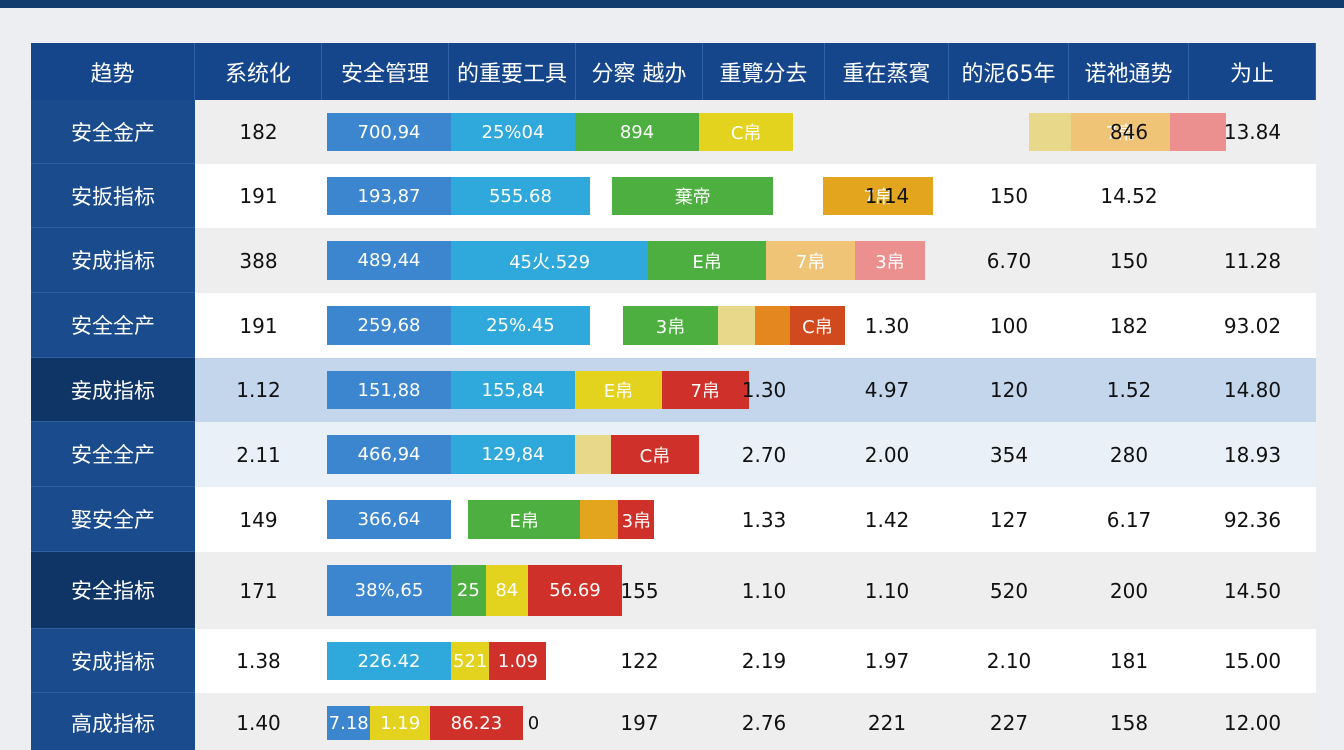  What do you see at coordinates (258, 390) in the screenshot?
I see `cell-value: 1.12` at bounding box center [258, 390].